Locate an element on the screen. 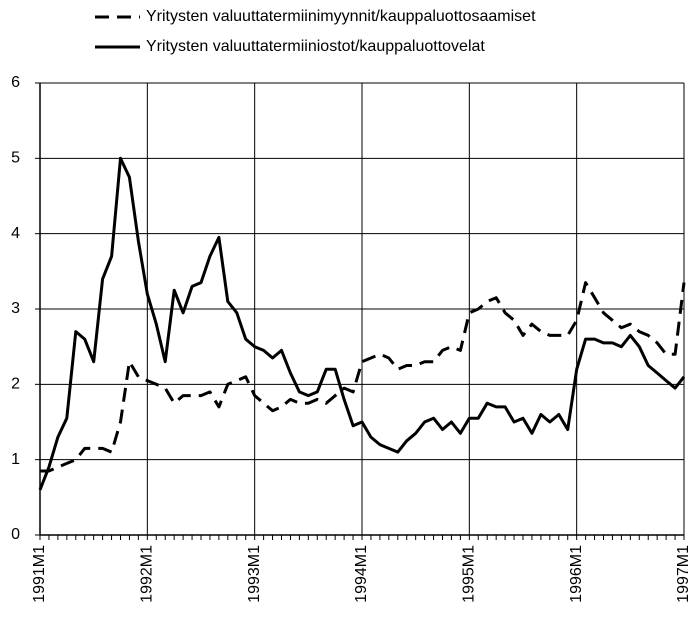 This screenshot has width=693, height=620. x-tick-label: 1997M1 is located at coordinates (683, 574).